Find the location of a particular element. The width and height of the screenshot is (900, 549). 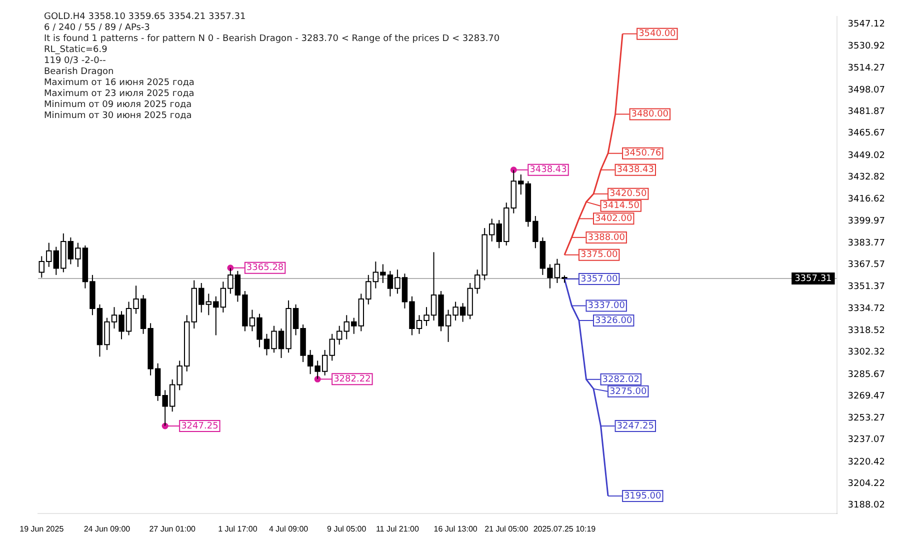

y-tick-label: 3367.57 is located at coordinates (866, 265).